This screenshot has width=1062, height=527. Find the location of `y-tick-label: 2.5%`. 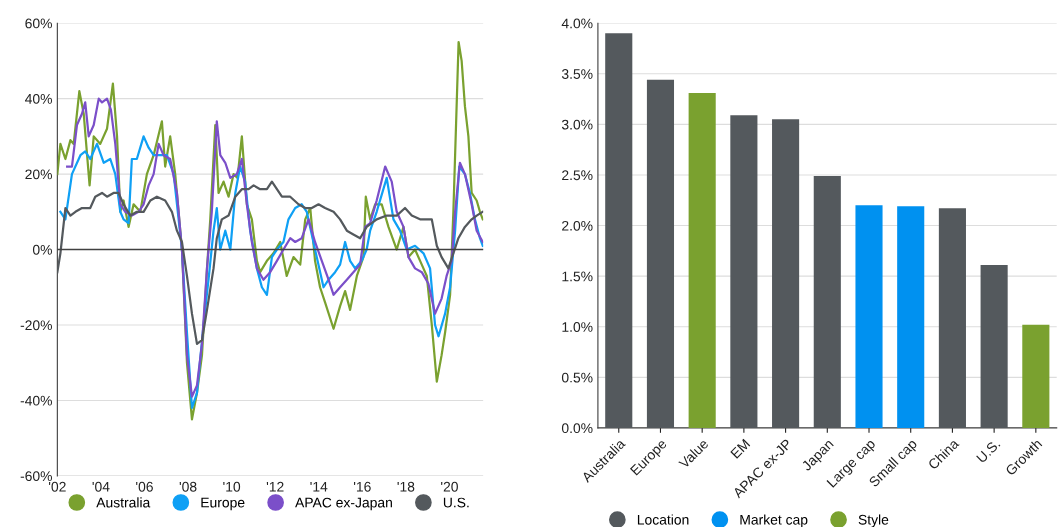

y-tick-label: 2.5% is located at coordinates (577, 175).